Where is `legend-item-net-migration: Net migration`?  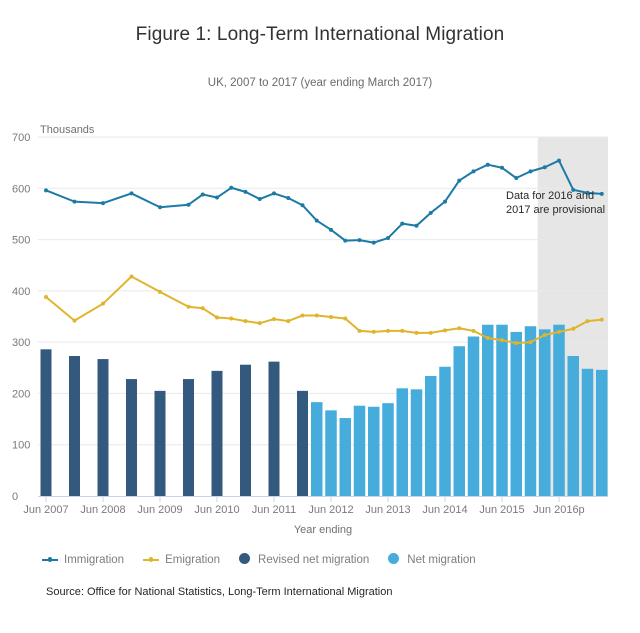
legend-item-net-migration: Net migration is located at coordinates (432, 559).